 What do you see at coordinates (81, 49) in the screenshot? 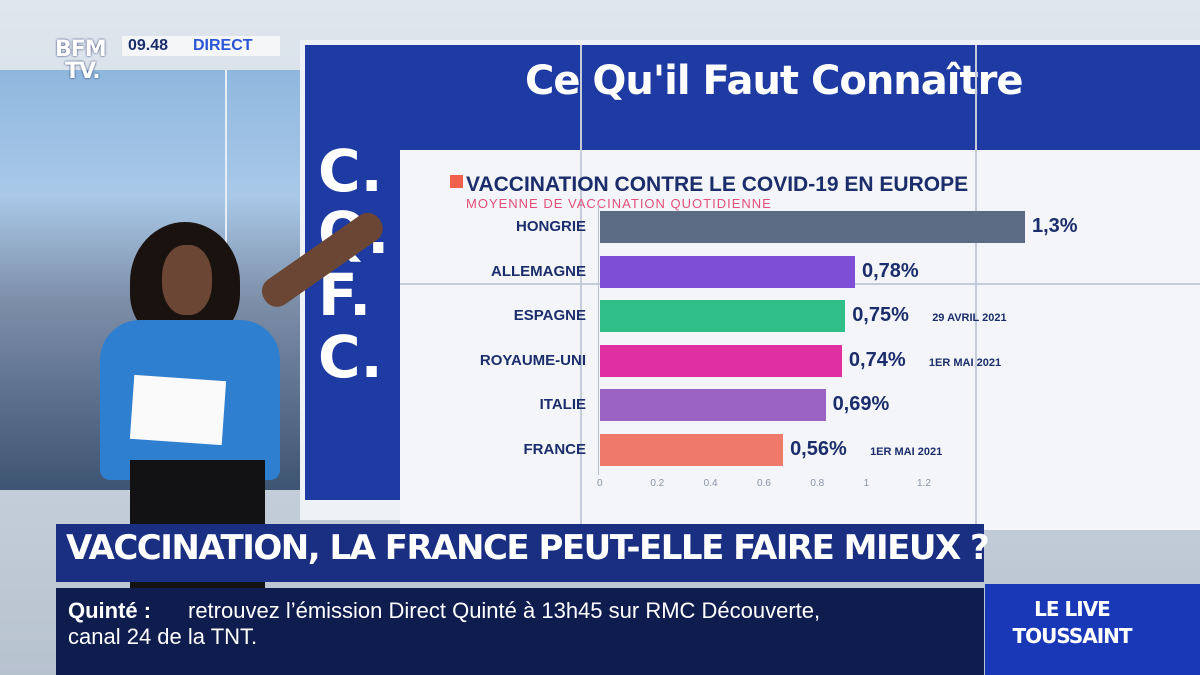
I see `logo-text-1: BFM` at bounding box center [81, 49].